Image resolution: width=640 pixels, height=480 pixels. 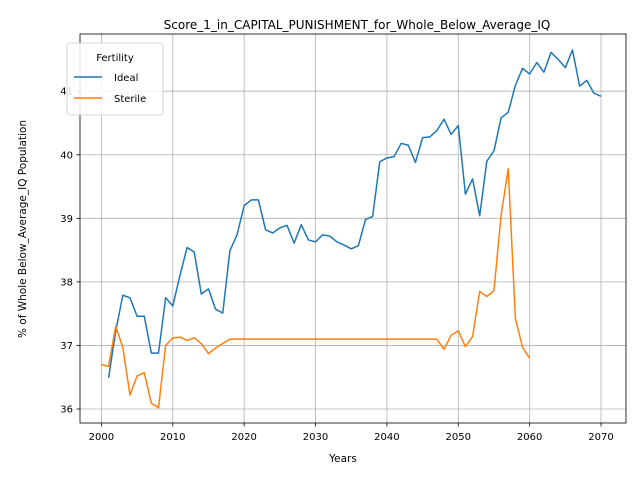 What do you see at coordinates (66, 282) in the screenshot?
I see `y-tick-label: 38` at bounding box center [66, 282].